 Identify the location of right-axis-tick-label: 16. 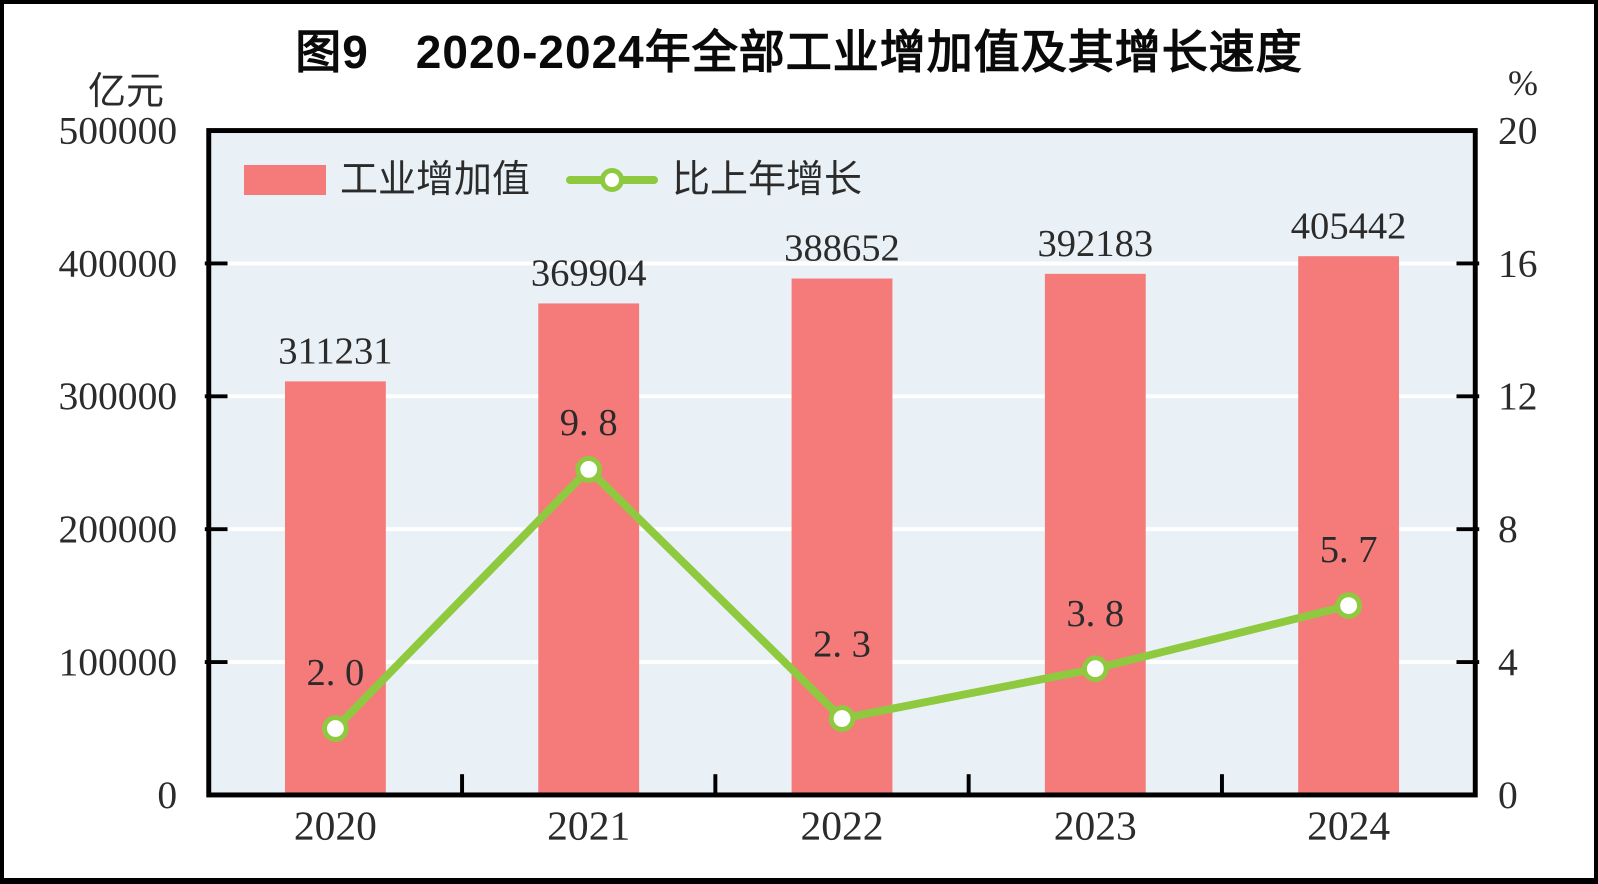
(1518, 263).